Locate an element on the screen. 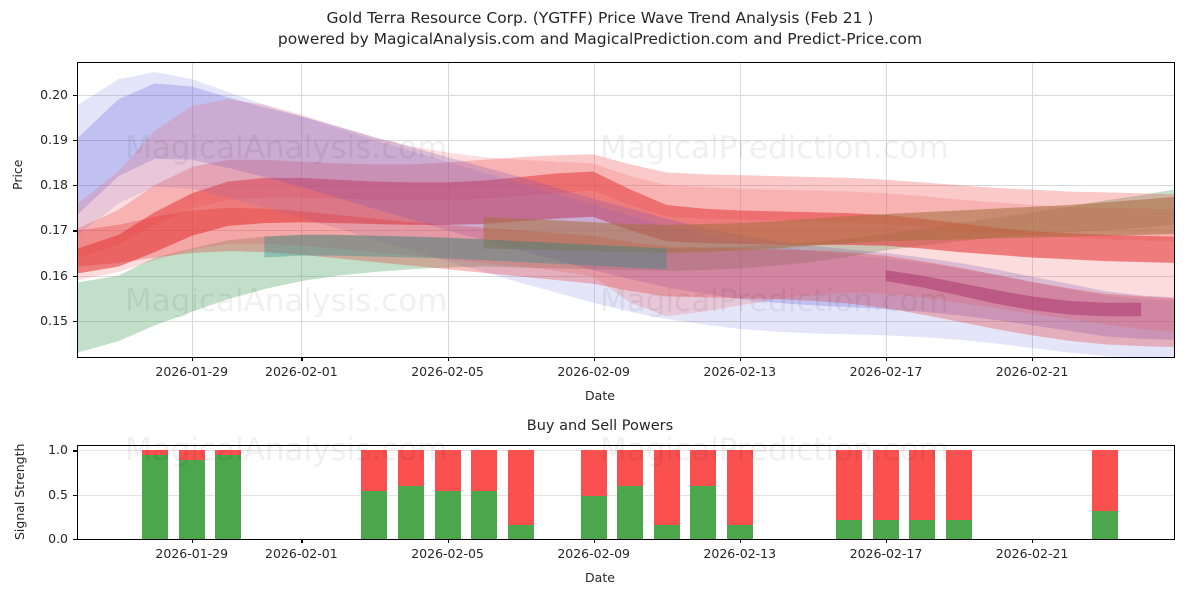  signal-x-tick-label: 2026-02-01 is located at coordinates (301, 553).